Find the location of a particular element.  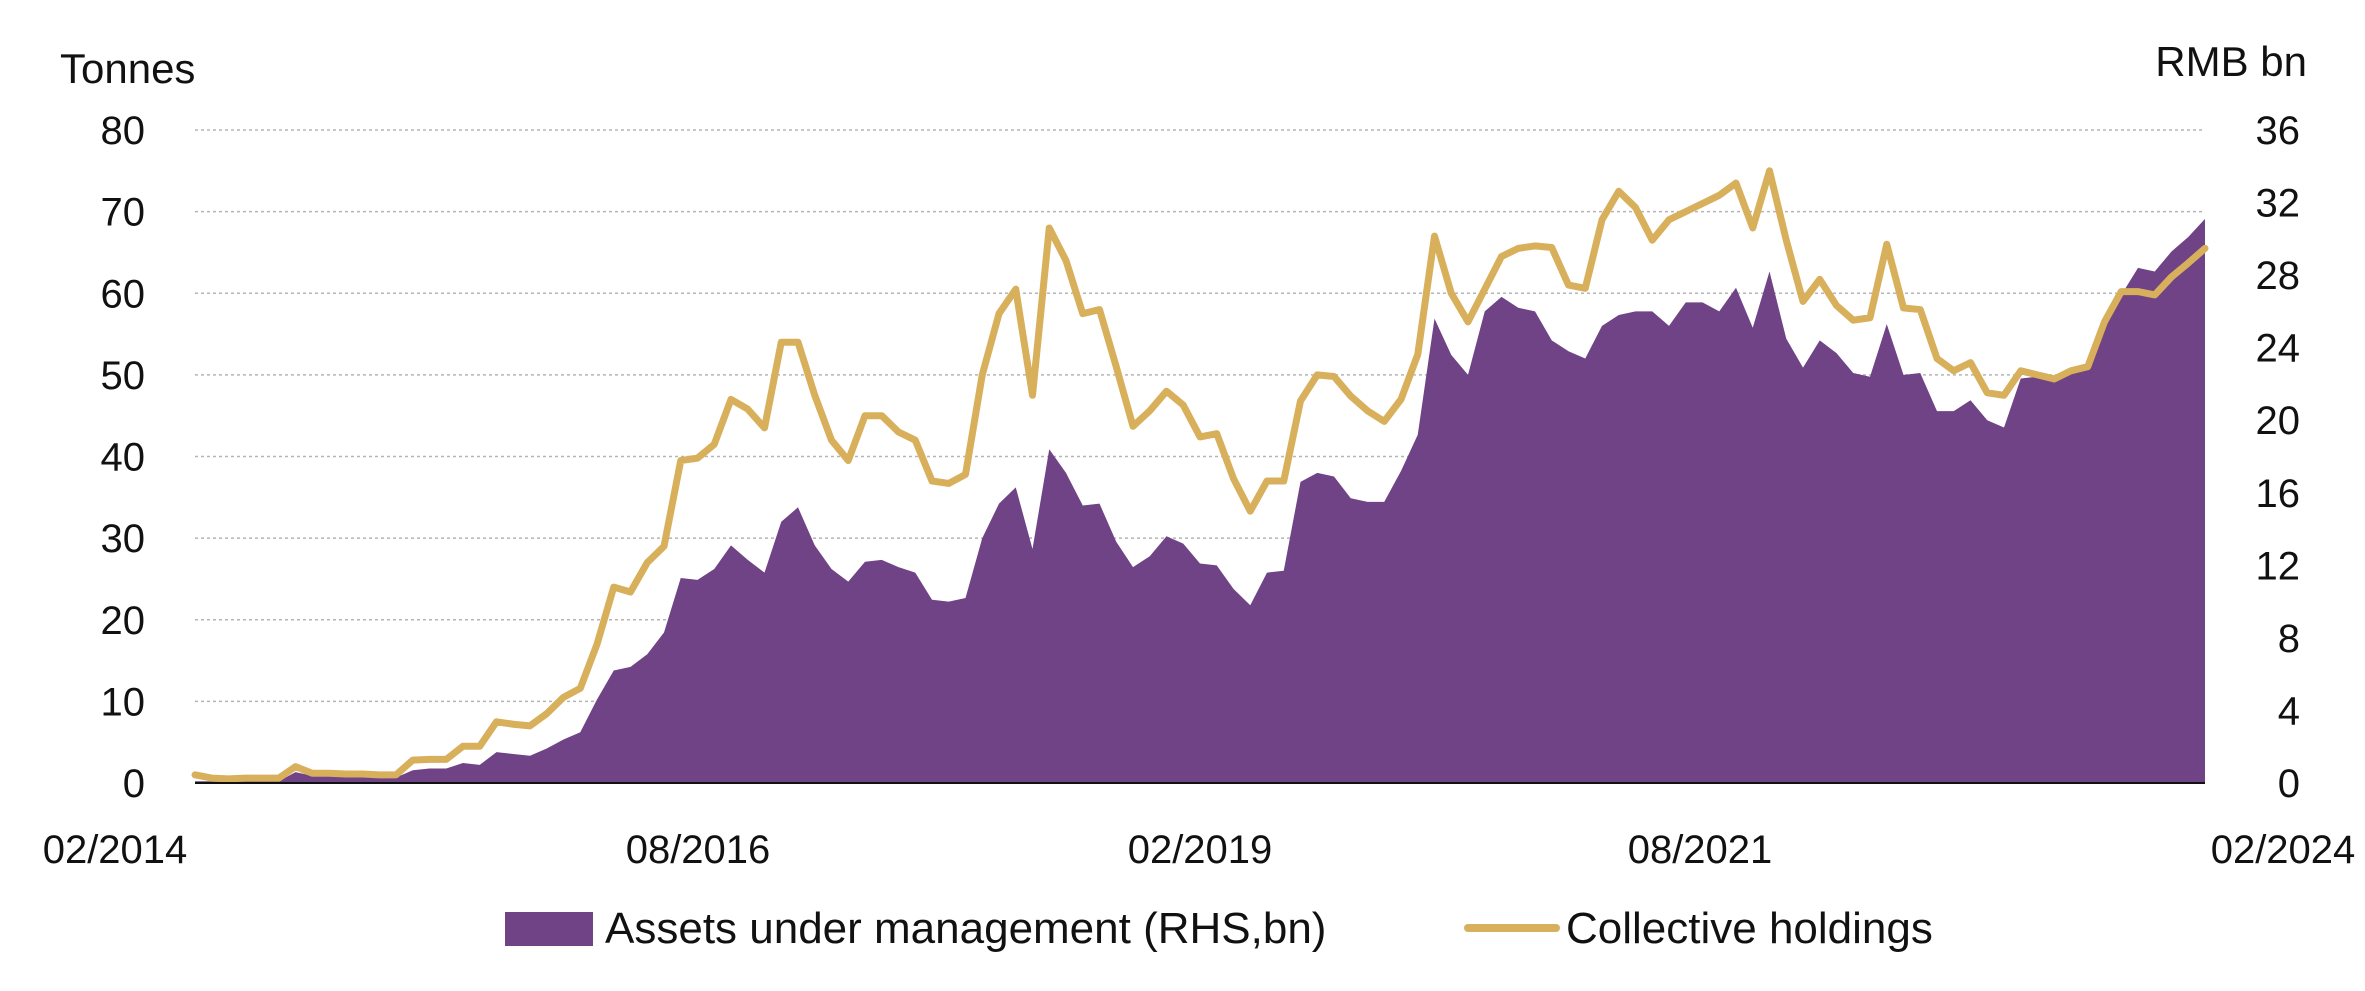

left-tick-30: 30 is located at coordinates (123, 539).